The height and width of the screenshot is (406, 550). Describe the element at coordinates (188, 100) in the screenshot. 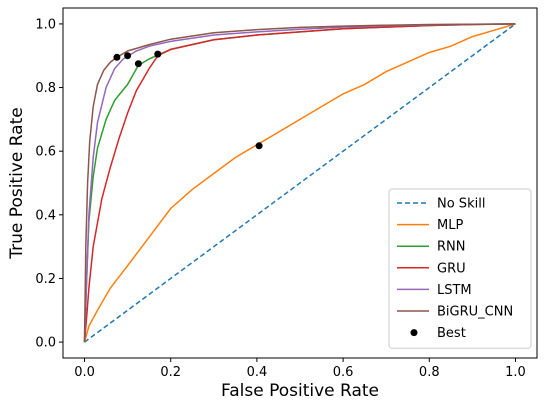

I see `best-points-layer` at that location.